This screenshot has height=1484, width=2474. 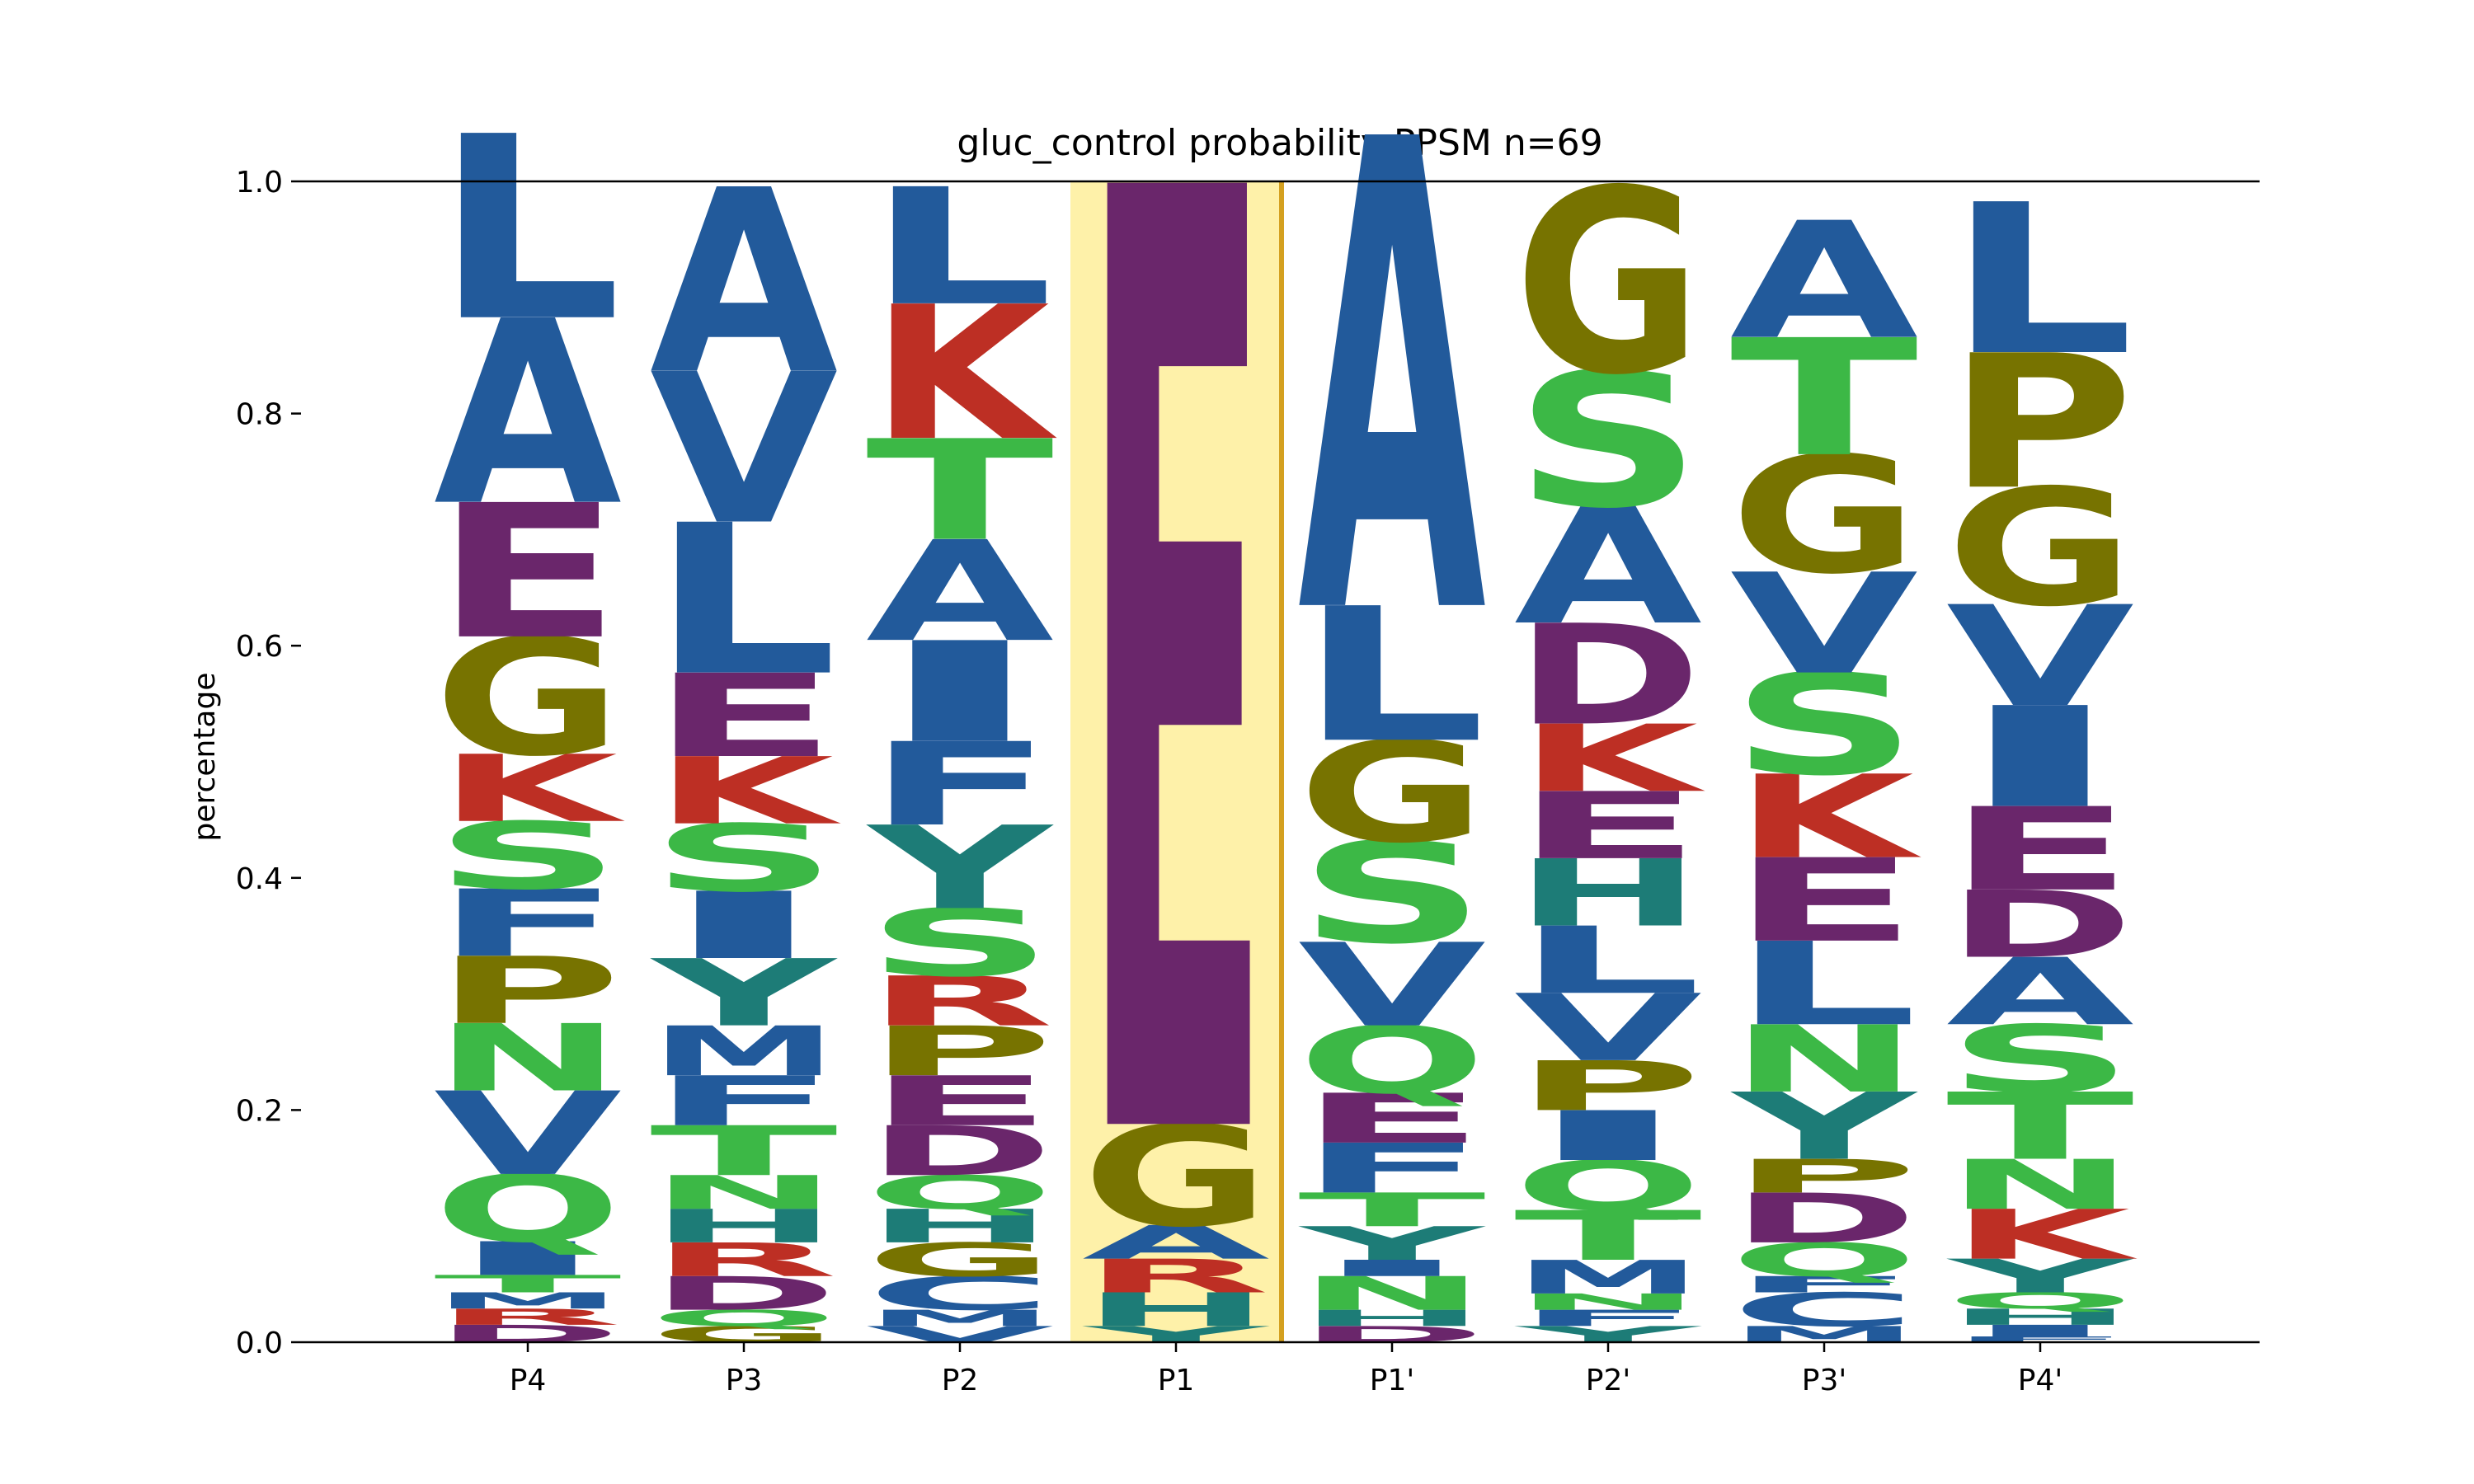 I want to click on x-tick-label: P4, so click(x=528, y=1380).